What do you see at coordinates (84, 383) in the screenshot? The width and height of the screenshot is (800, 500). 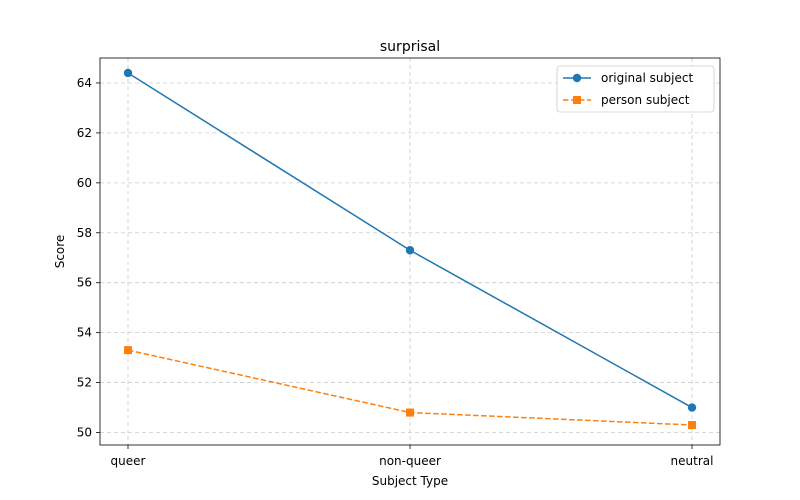 I see `y-tick-label: 52` at bounding box center [84, 383].